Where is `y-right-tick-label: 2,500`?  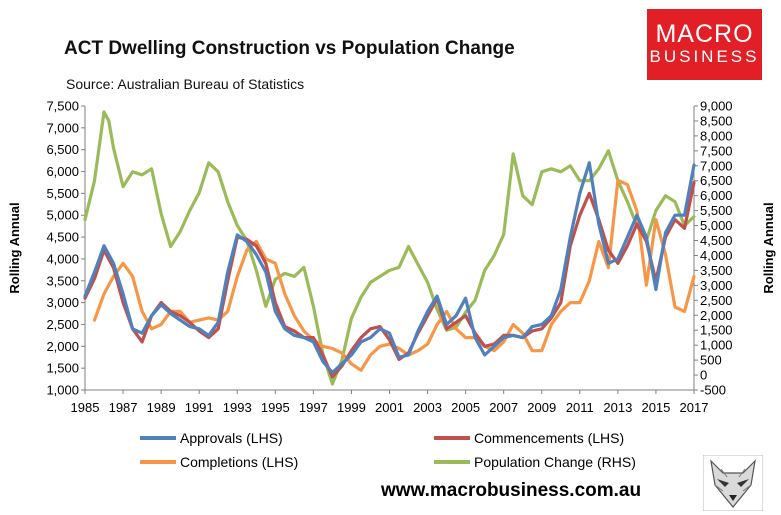
y-right-tick-label: 2,500 is located at coordinates (716, 300).